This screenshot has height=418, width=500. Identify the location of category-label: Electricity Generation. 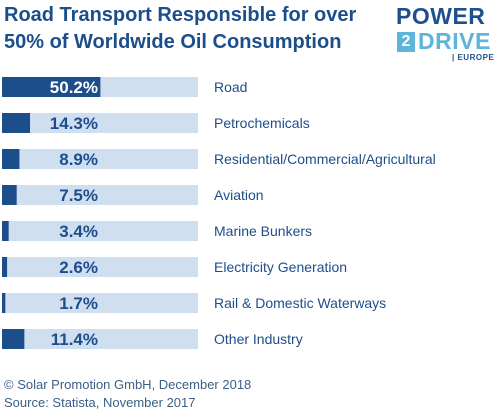
(280, 267).